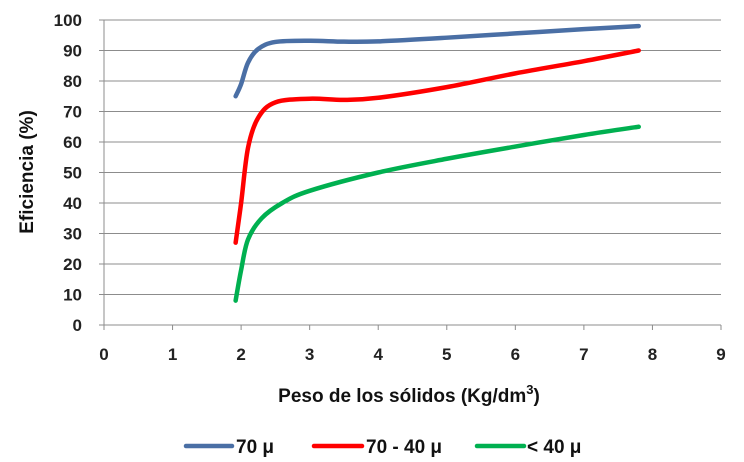  I want to click on y-tick-labels: 0 10 20 30 40 50 60 70 80 90 100, so click(68, 173).